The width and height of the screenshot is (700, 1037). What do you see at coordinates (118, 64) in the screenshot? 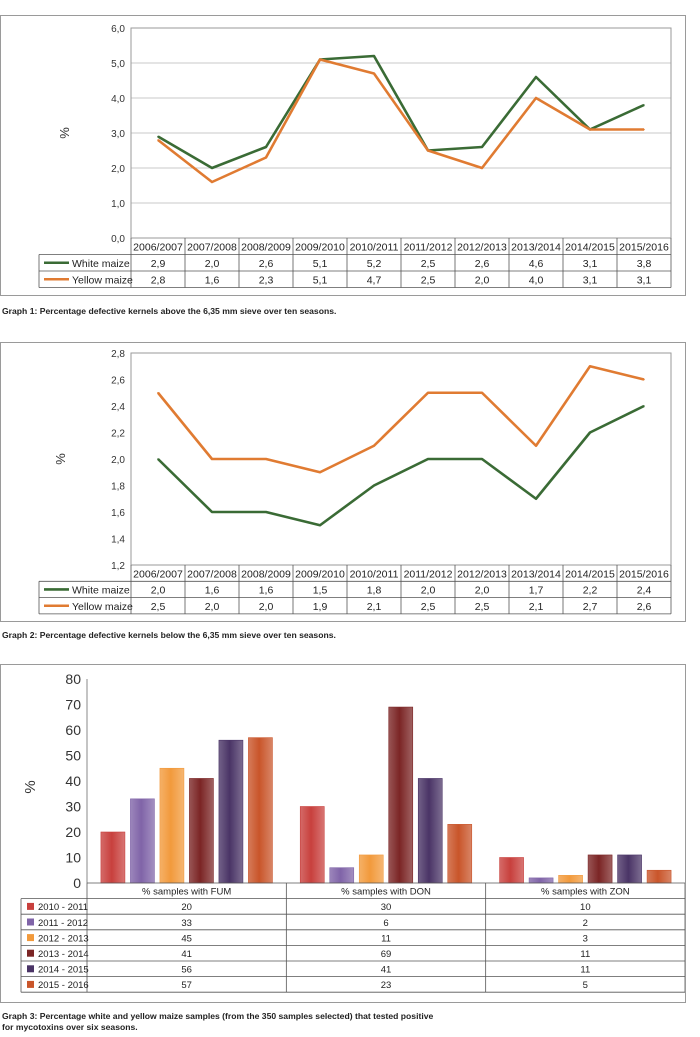
I see `graph1-y-tick-label: 5,0` at bounding box center [118, 64].